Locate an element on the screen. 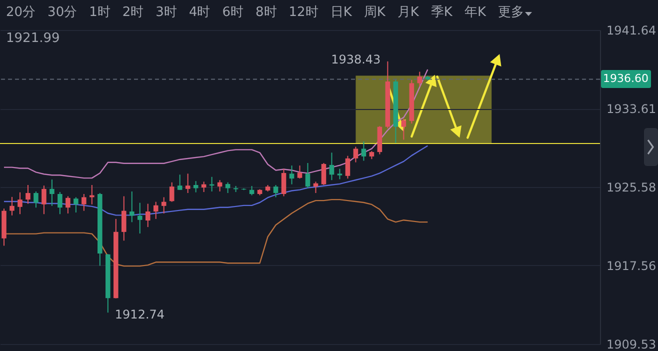  y-tick-label: 1933.61 is located at coordinates (631, 109).